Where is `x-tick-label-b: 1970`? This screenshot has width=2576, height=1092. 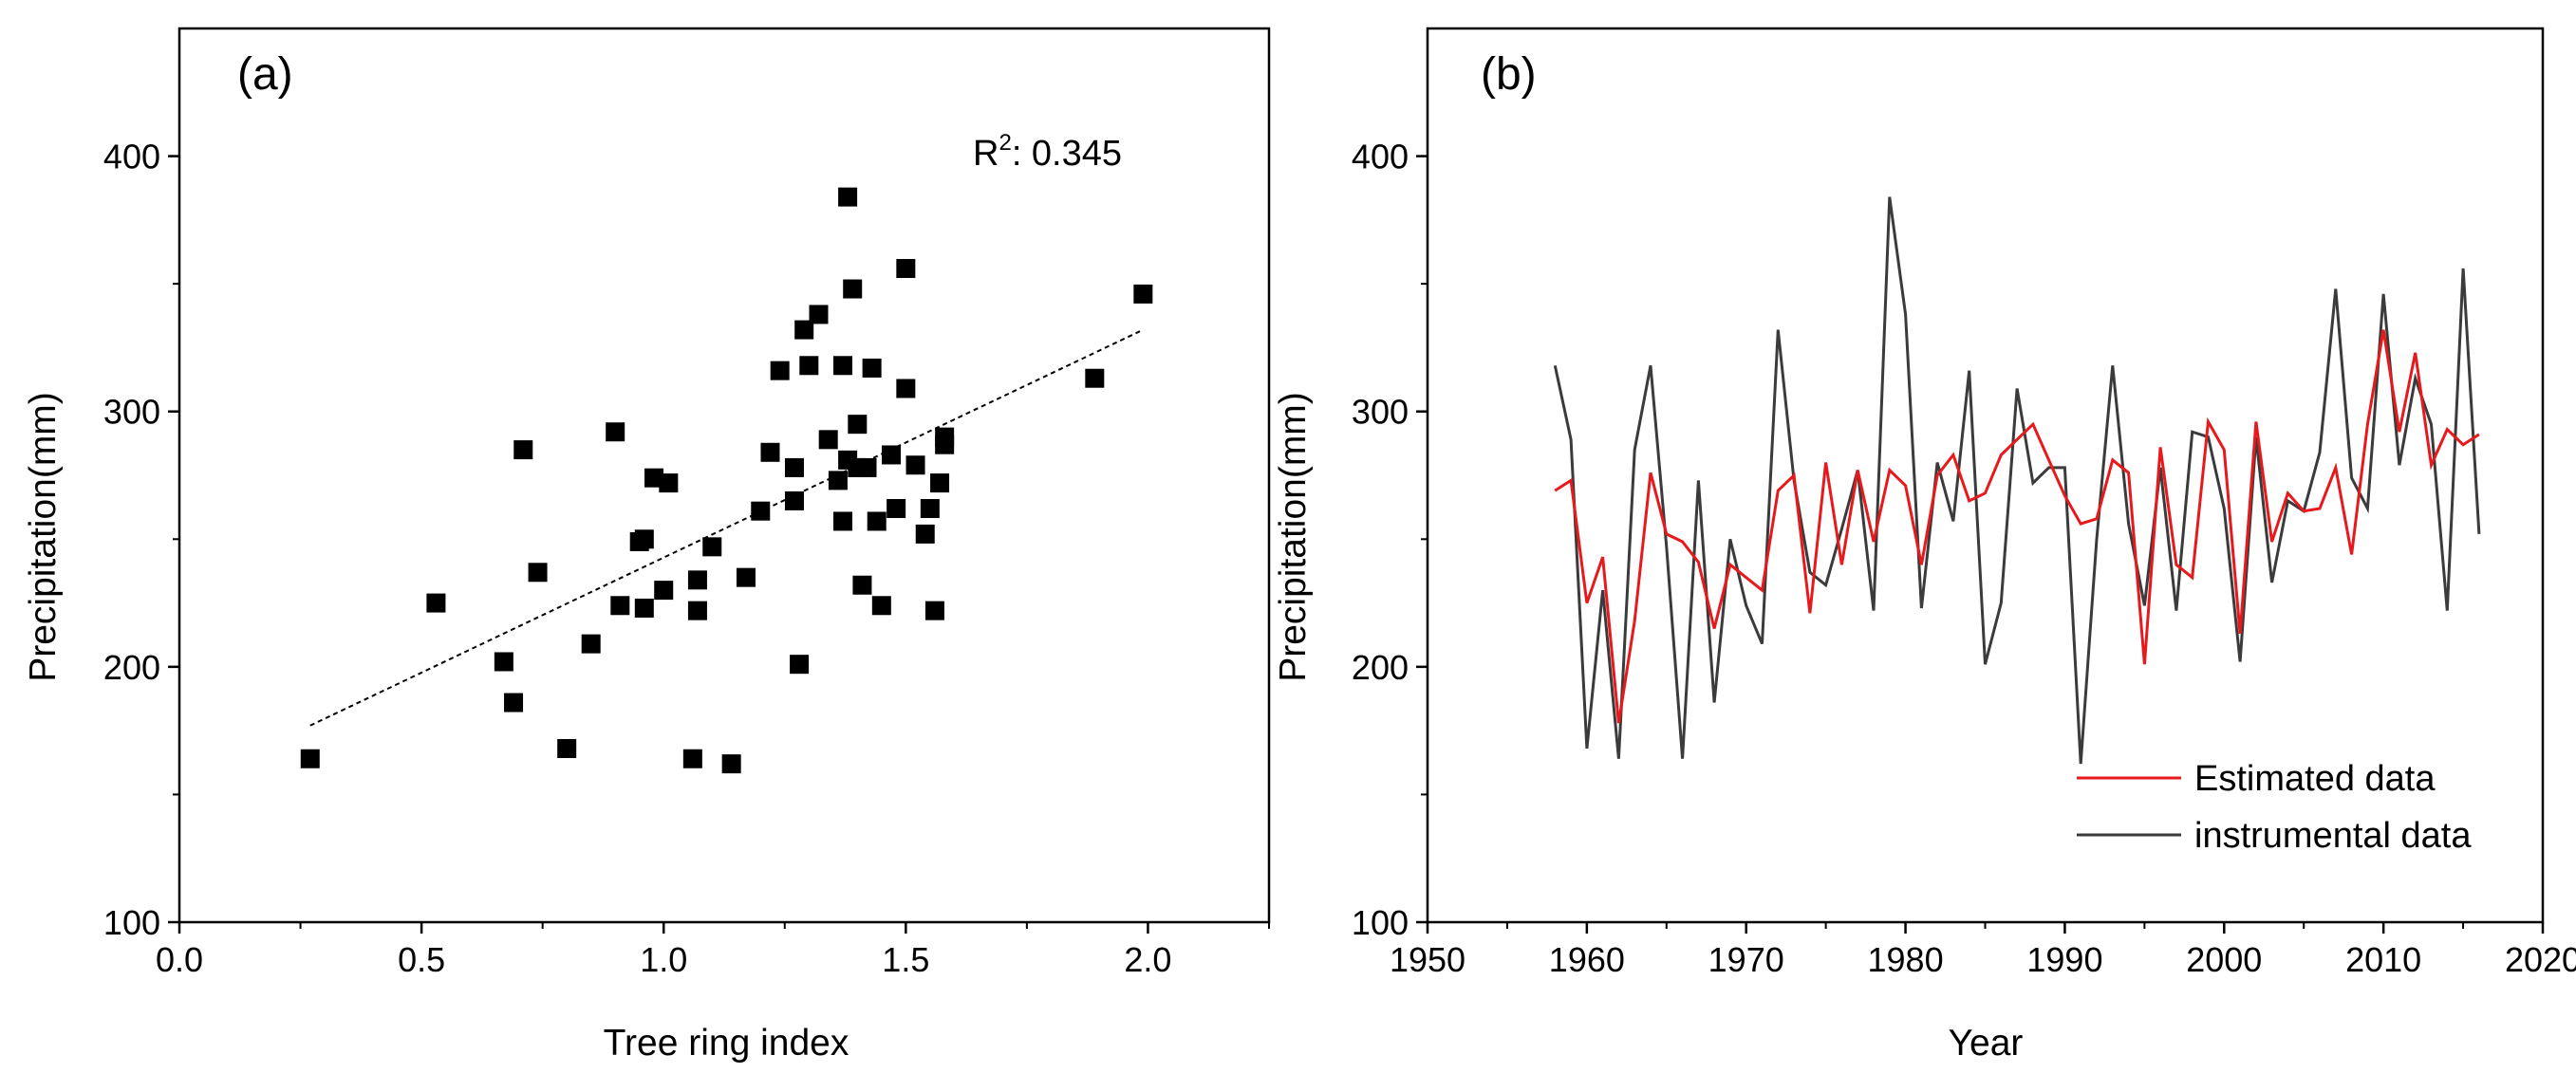 x-tick-label-b: 1970 is located at coordinates (1746, 959).